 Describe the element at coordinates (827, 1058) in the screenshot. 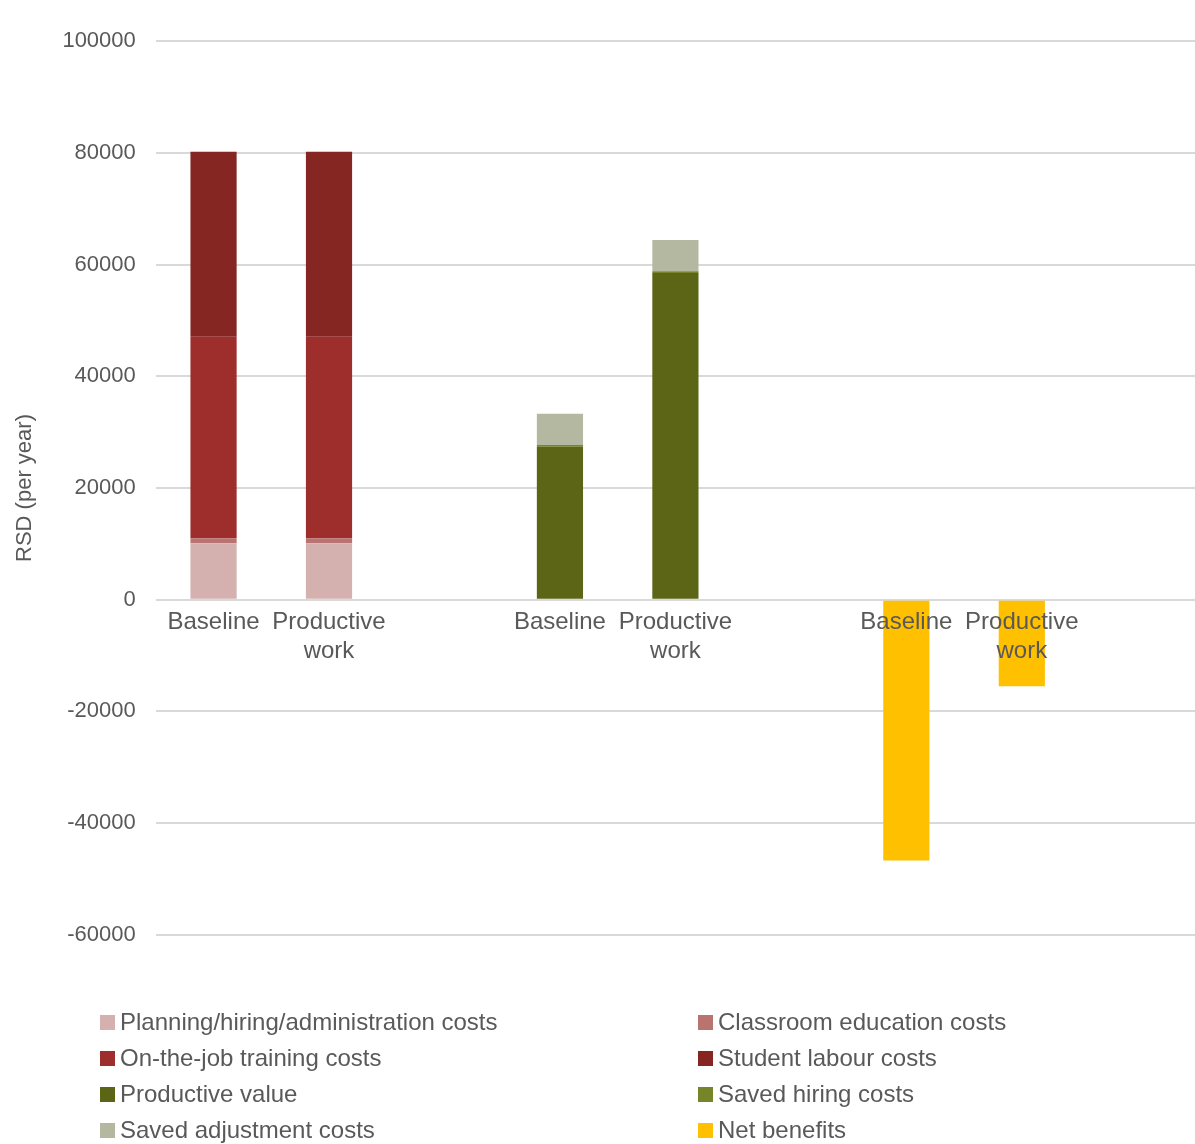

I see `legend-label: Student labour costs` at that location.